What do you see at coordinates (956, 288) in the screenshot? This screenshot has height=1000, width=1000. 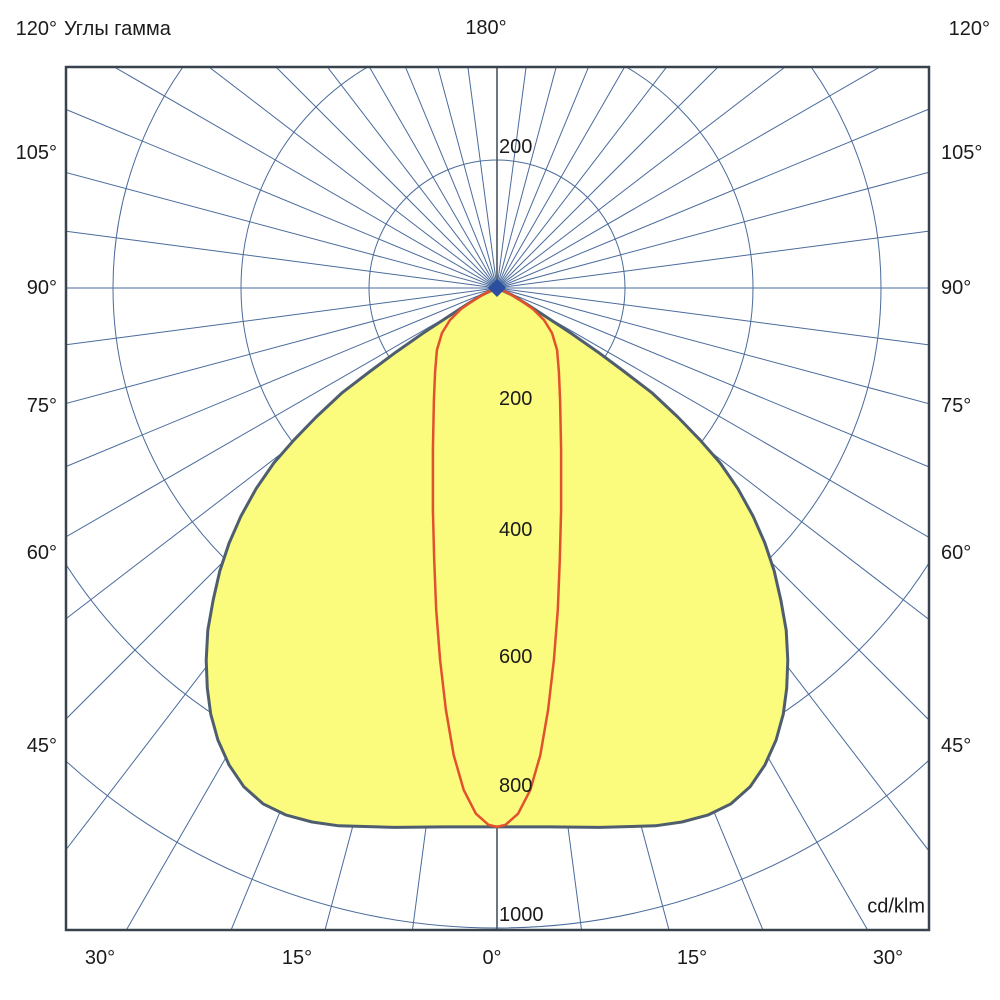 I see `angle-label-right-90: 90°` at bounding box center [956, 288].